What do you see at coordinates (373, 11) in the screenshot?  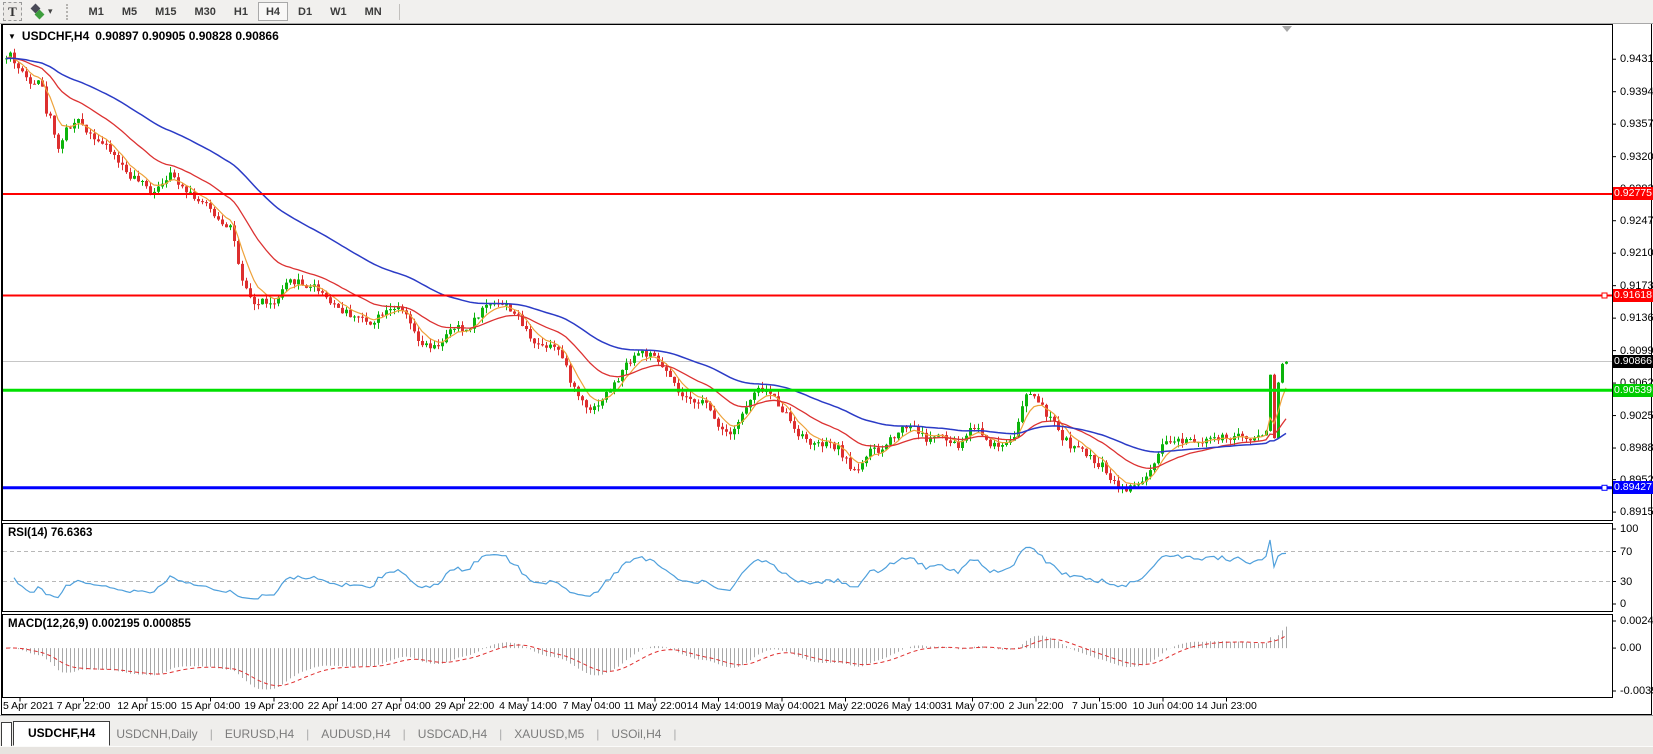 I see `timeframe-button: MN` at bounding box center [373, 11].